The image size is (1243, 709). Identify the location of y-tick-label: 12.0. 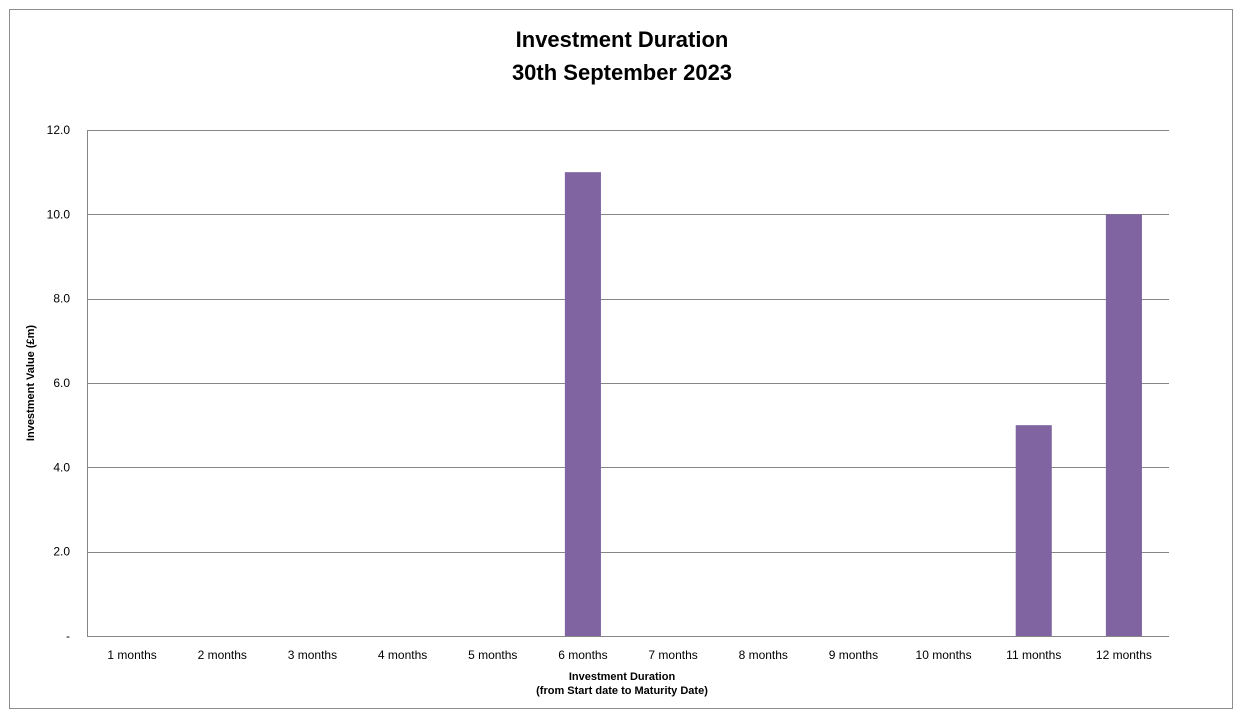
(59, 130).